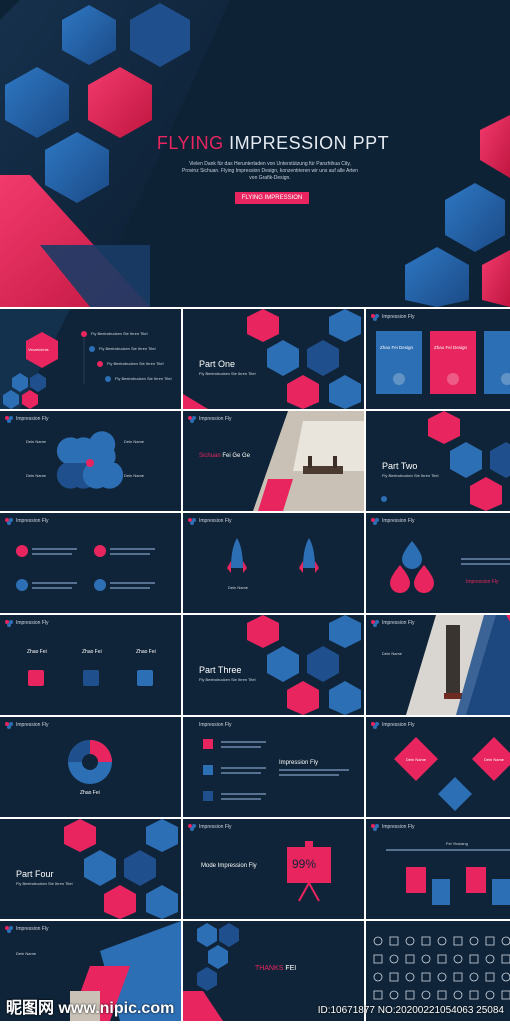  Describe the element at coordinates (304, 665) in the screenshot. I see `part-three-decoration` at that location.